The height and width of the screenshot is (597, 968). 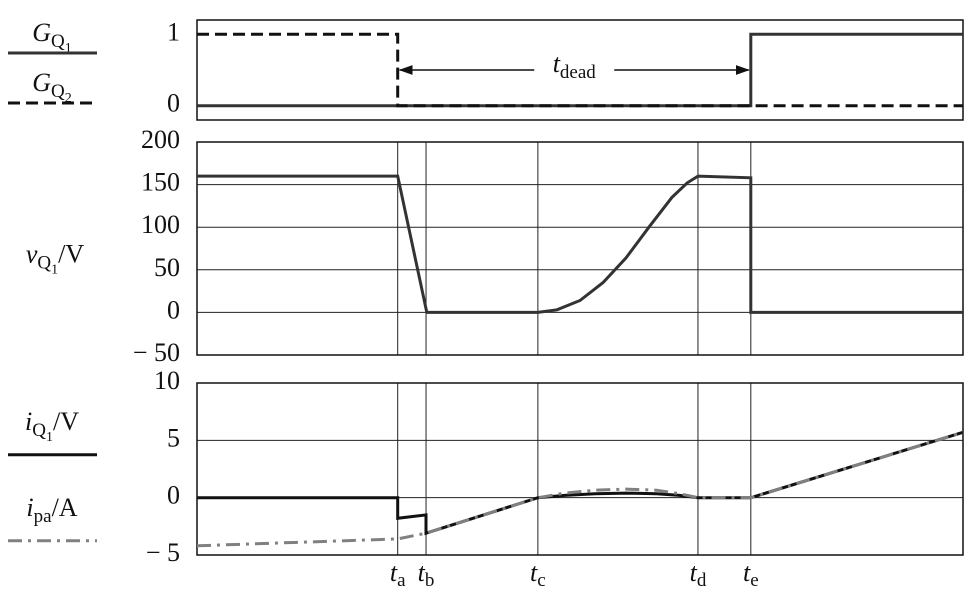 What do you see at coordinates (32, 253) in the screenshot?
I see `y-axis-label-part: v` at bounding box center [32, 253].